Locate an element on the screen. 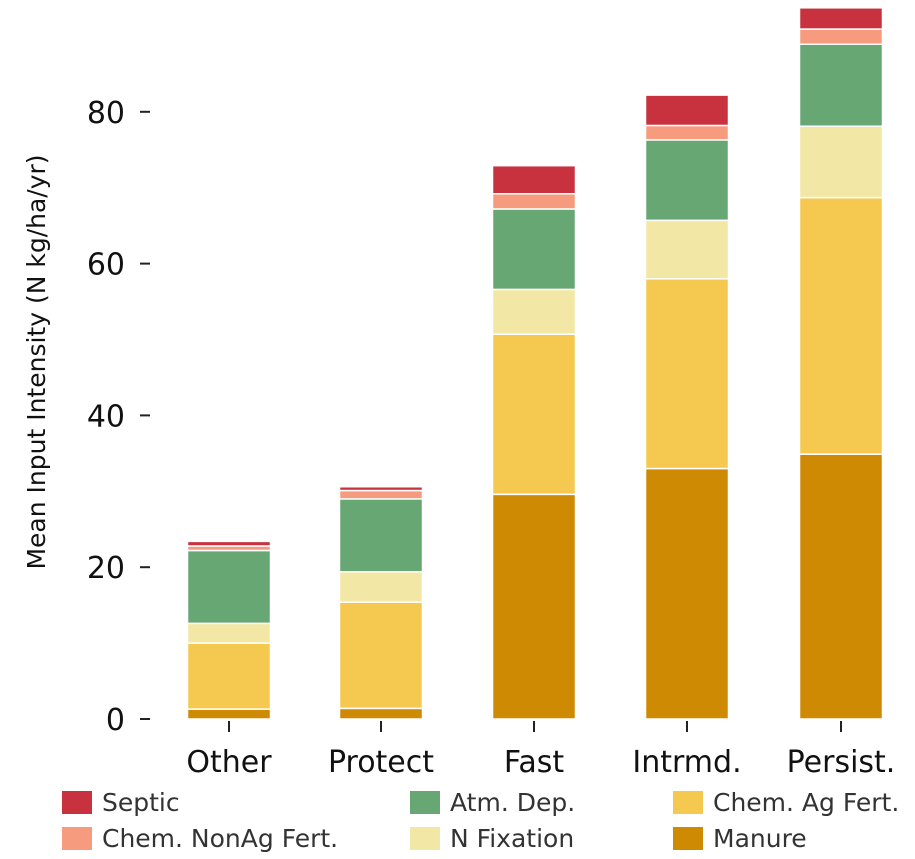 This screenshot has width=915, height=859. bar-persist-chem-nonag-fert is located at coordinates (841, 36).